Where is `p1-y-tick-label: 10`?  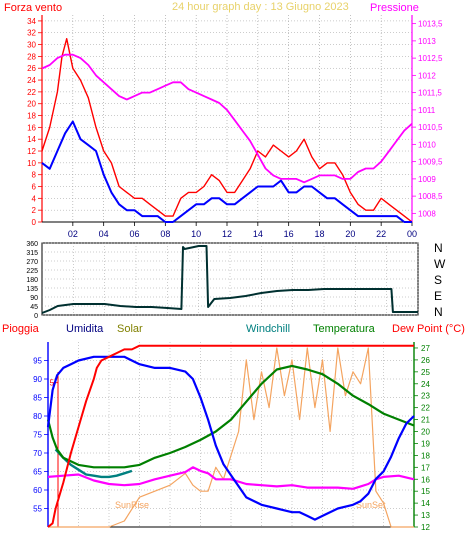 p1-y-tick-label: 10 is located at coordinates (31, 163).